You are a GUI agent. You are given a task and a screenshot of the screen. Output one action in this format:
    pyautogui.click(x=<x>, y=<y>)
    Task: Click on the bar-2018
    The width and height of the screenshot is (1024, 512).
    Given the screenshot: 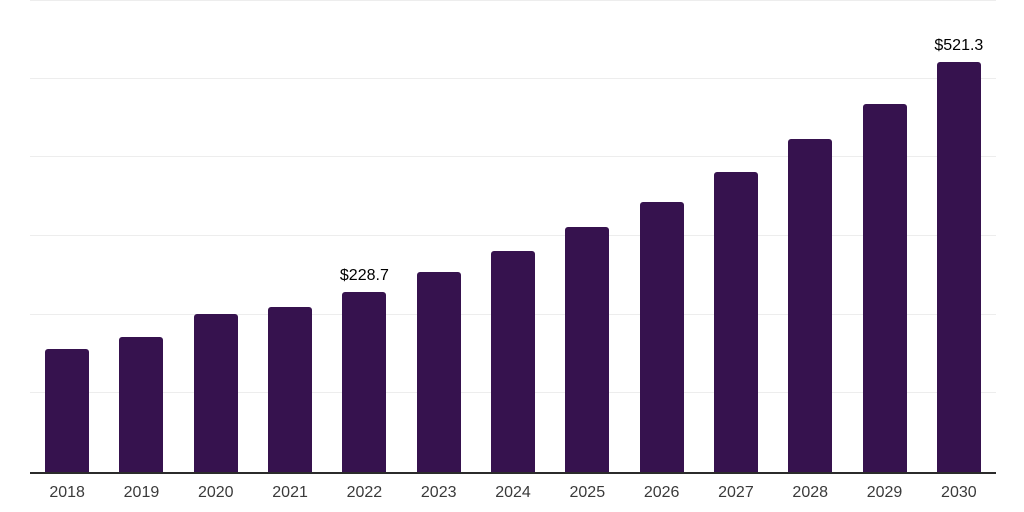 What is the action you would take?
    pyautogui.click(x=67, y=410)
    